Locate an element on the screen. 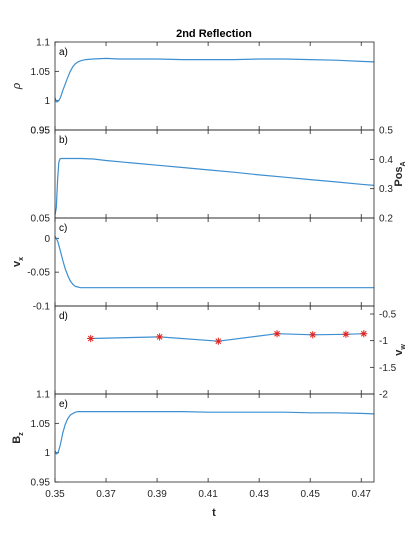  panel-label: b) is located at coordinates (63, 140).